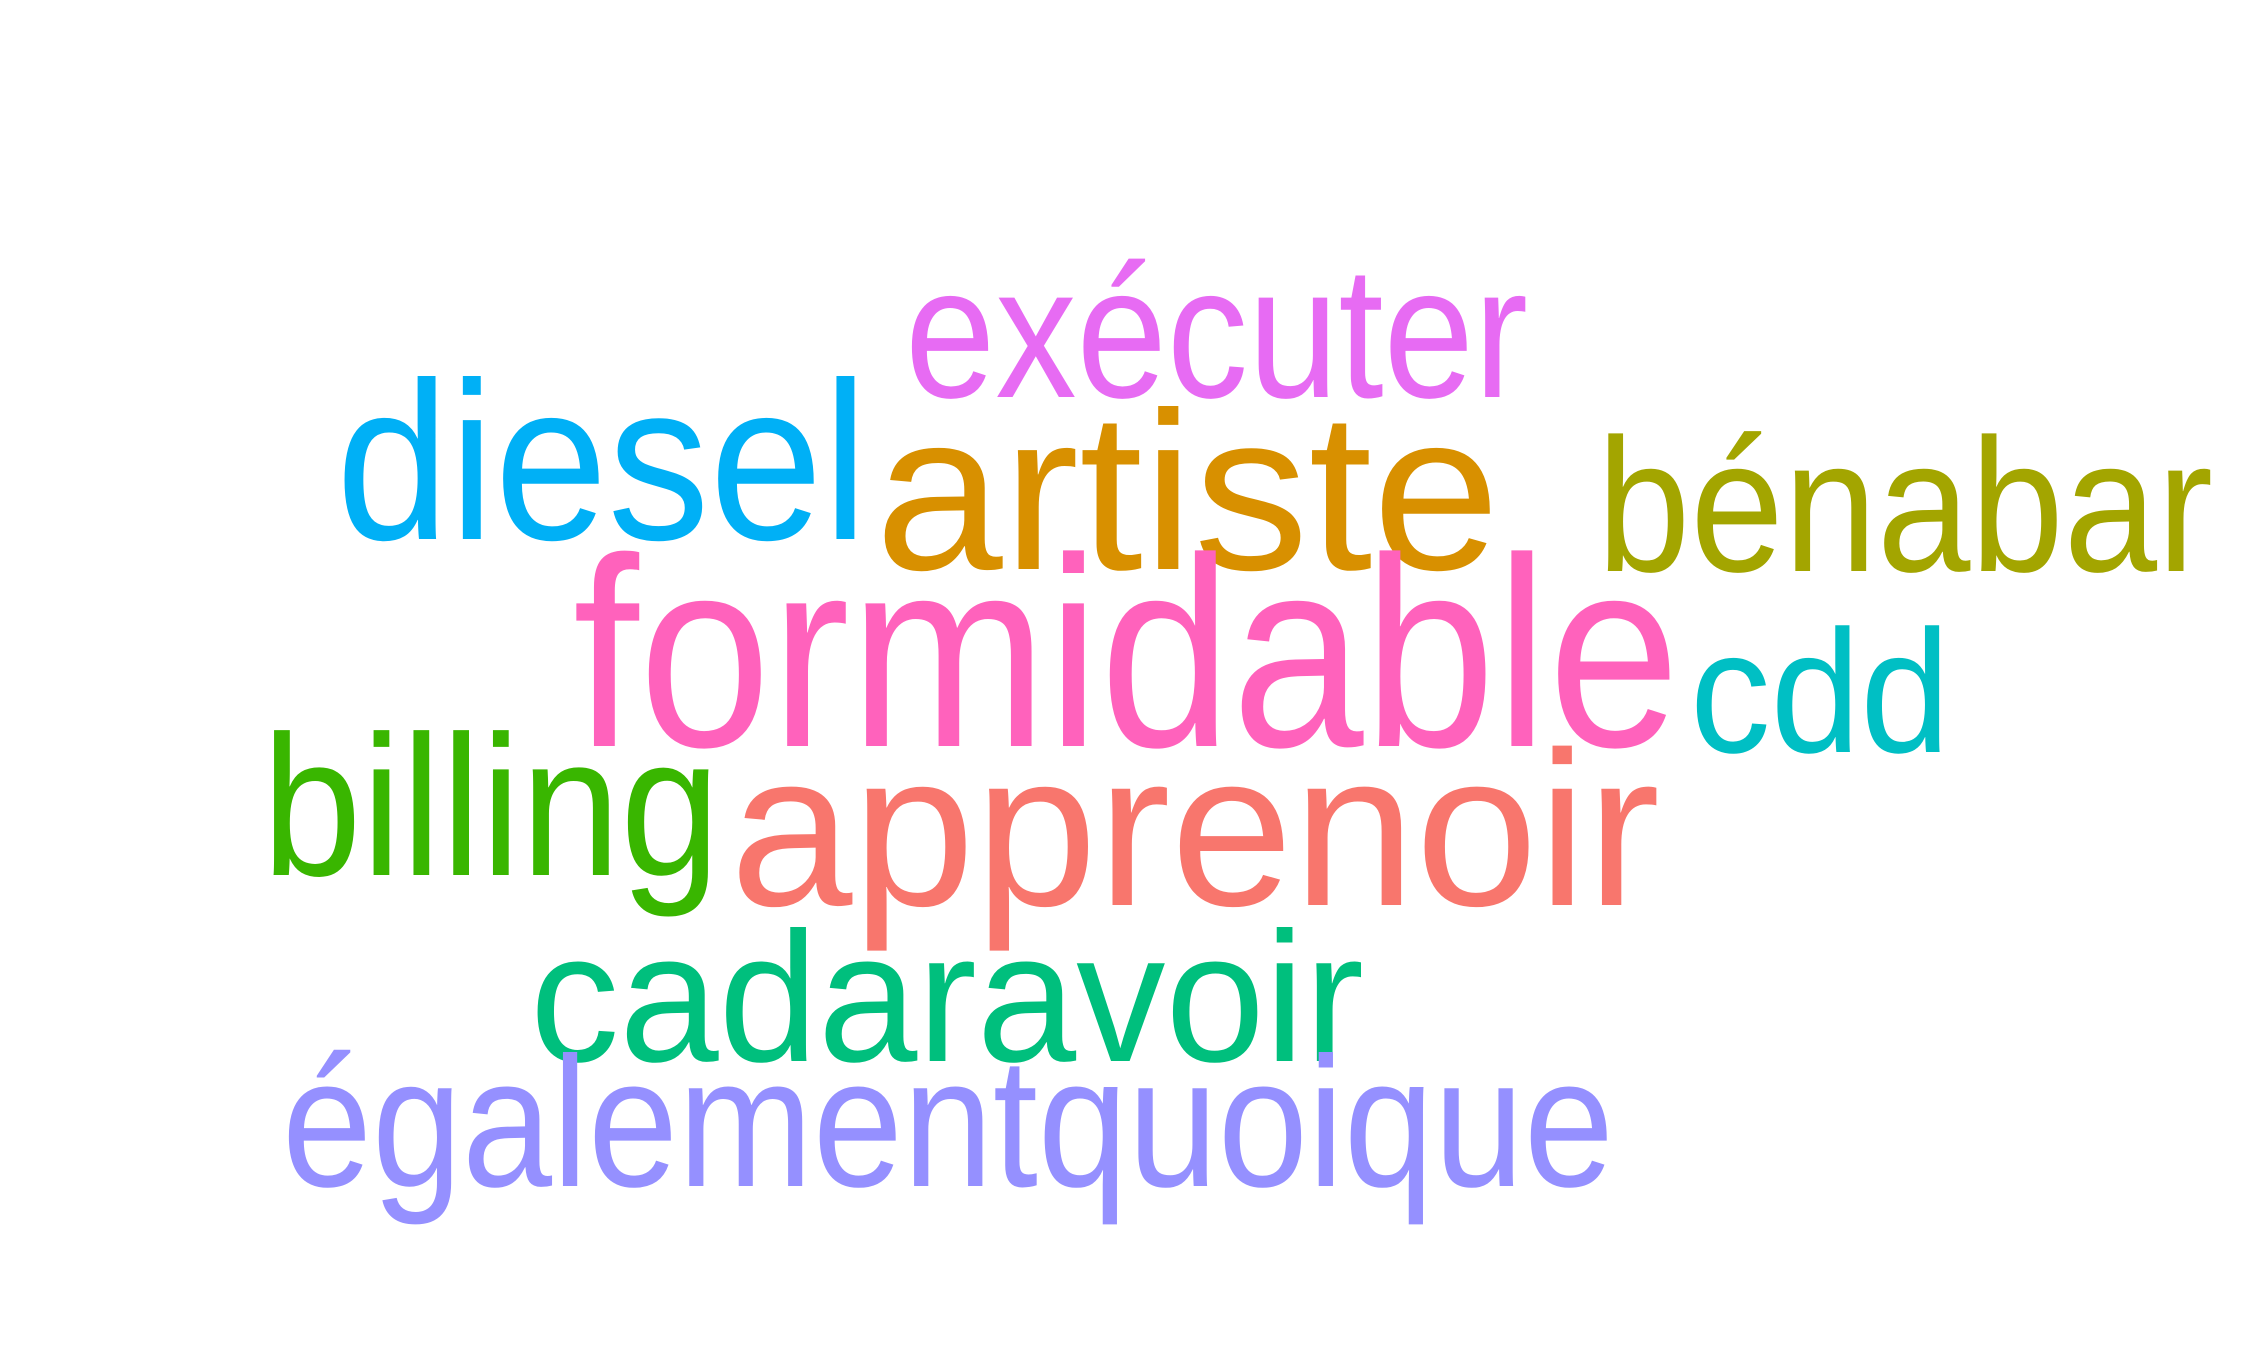 The image size is (2246, 1350). Describe the element at coordinates (1126, 653) in the screenshot. I see `word-formidable: formidable` at that location.